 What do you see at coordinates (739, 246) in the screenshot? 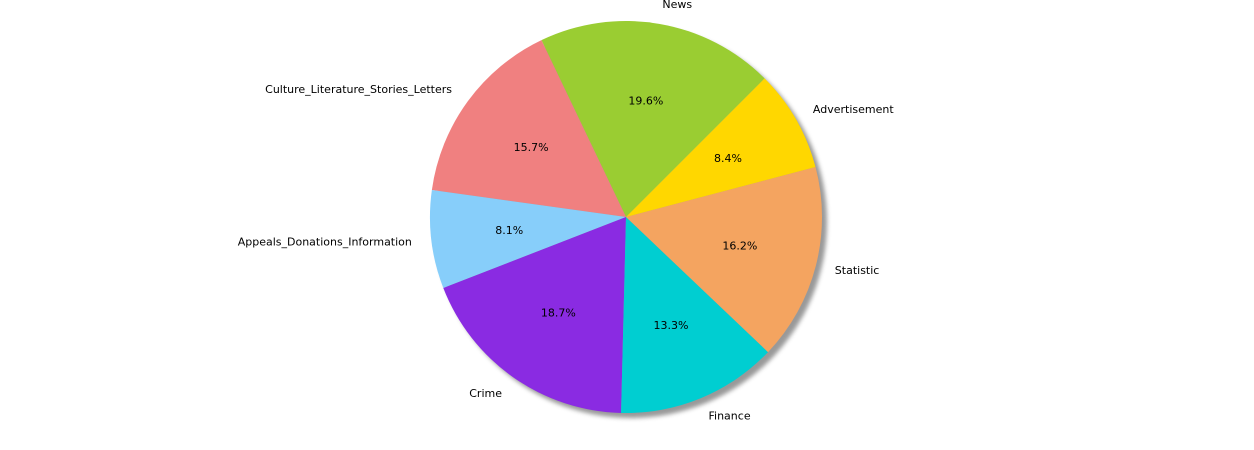
I see `pie-percent-label-statistic: 16.2%` at bounding box center [739, 246].